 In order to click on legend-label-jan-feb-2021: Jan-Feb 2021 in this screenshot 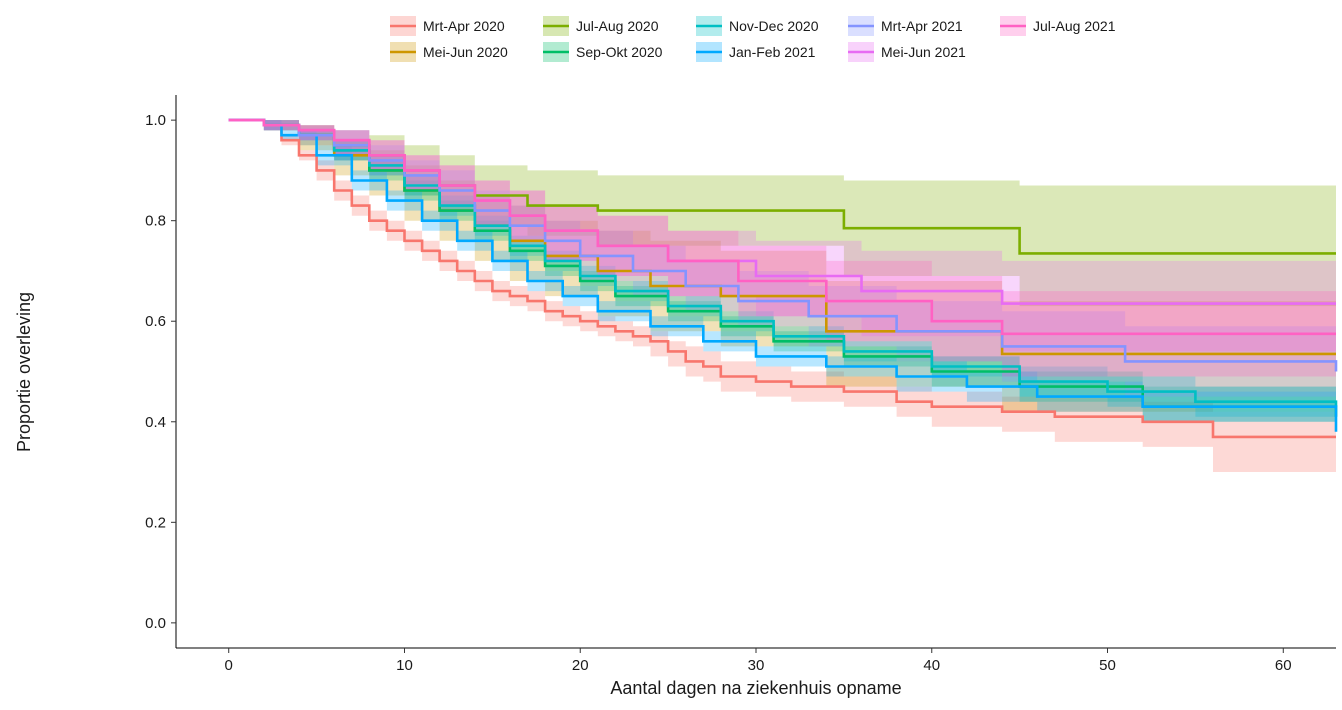, I will do `click(772, 52)`.